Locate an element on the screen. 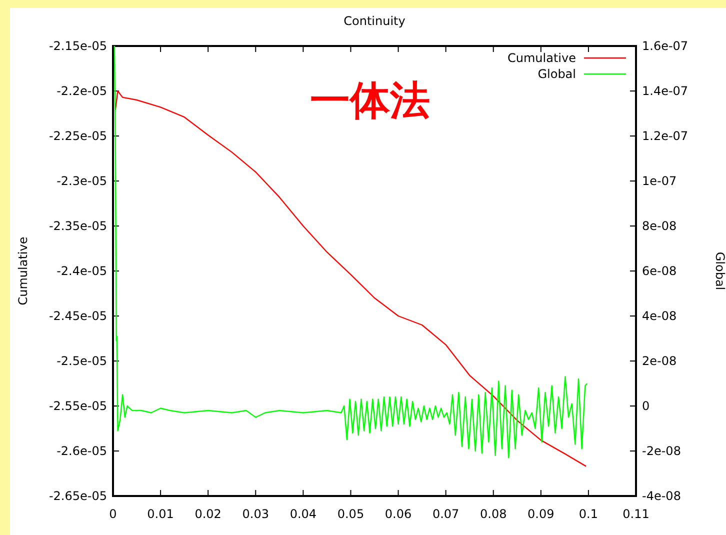 This screenshot has height=535, width=726. y2-axis-title: Global is located at coordinates (719, 271).